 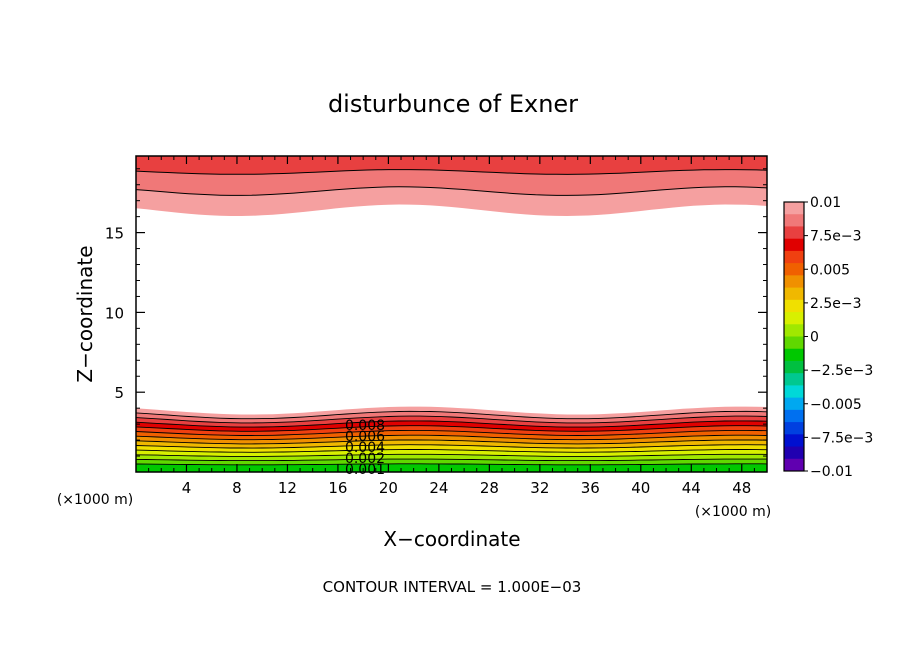 What do you see at coordinates (365, 437) in the screenshot?
I see `contour-label: 0.006` at bounding box center [365, 437].